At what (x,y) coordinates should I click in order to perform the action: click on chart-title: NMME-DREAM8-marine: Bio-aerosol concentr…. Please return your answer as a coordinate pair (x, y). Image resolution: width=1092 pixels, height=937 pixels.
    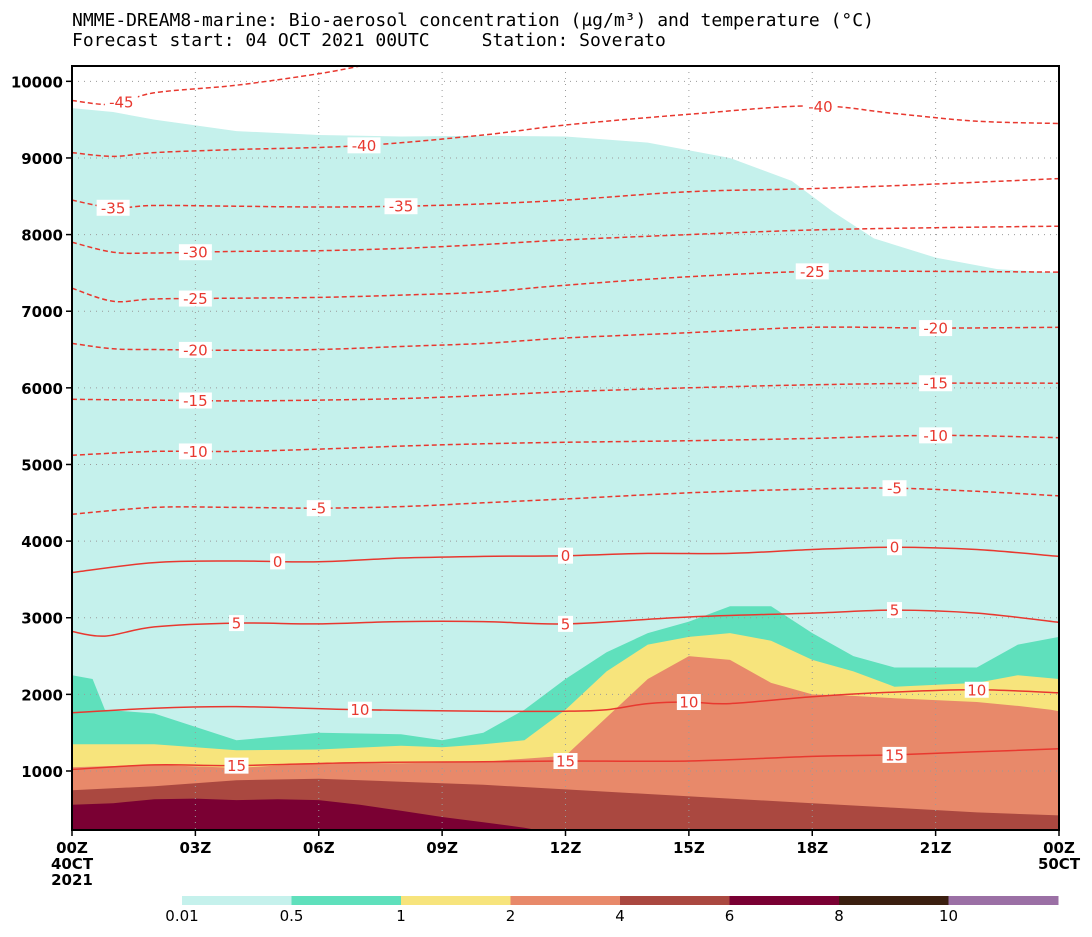
    Looking at the image, I should click on (473, 20).